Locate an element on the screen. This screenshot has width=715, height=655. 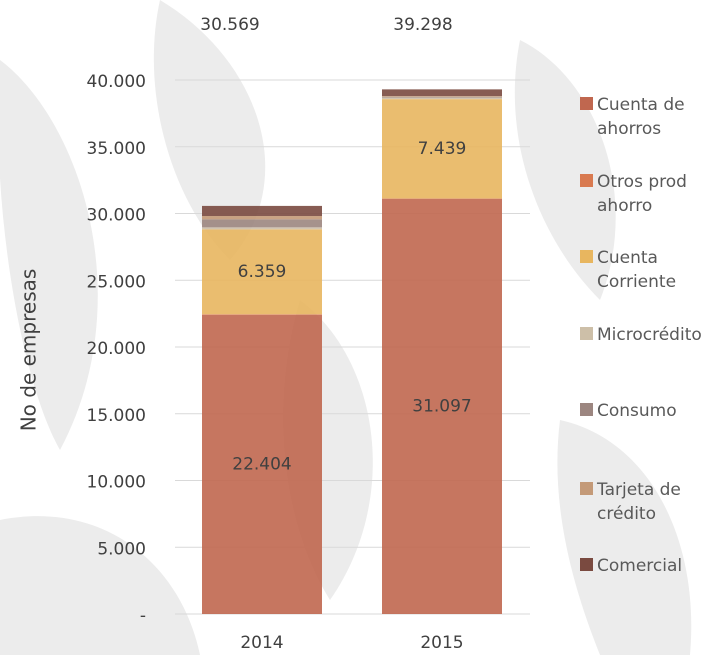
y-tick-label: 25.000 is located at coordinates (116, 282).